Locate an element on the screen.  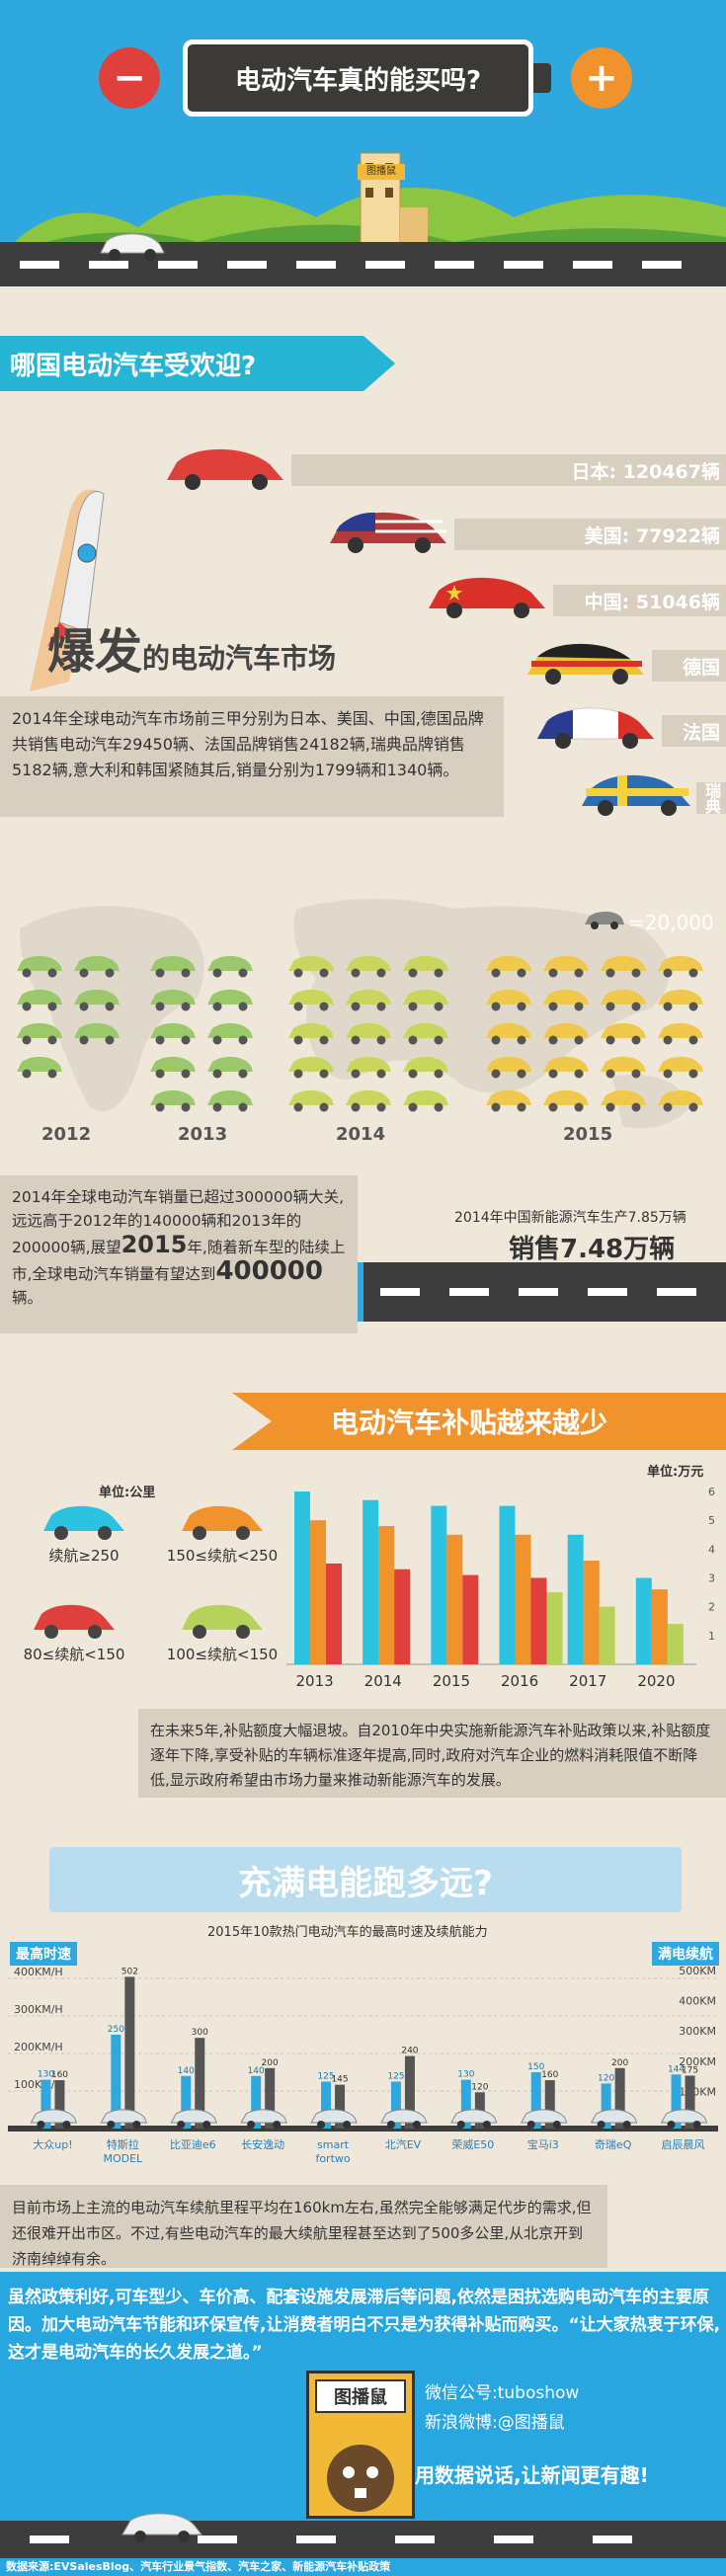
market-title-rest: 的电动汽车市场 is located at coordinates (239, 658).